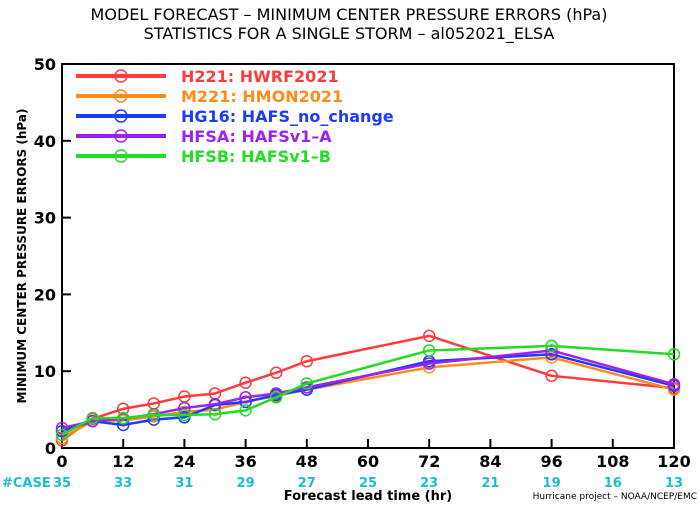 The height and width of the screenshot is (506, 700). Describe the element at coordinates (551, 461) in the screenshot. I see `x-tick-label: 96` at that location.